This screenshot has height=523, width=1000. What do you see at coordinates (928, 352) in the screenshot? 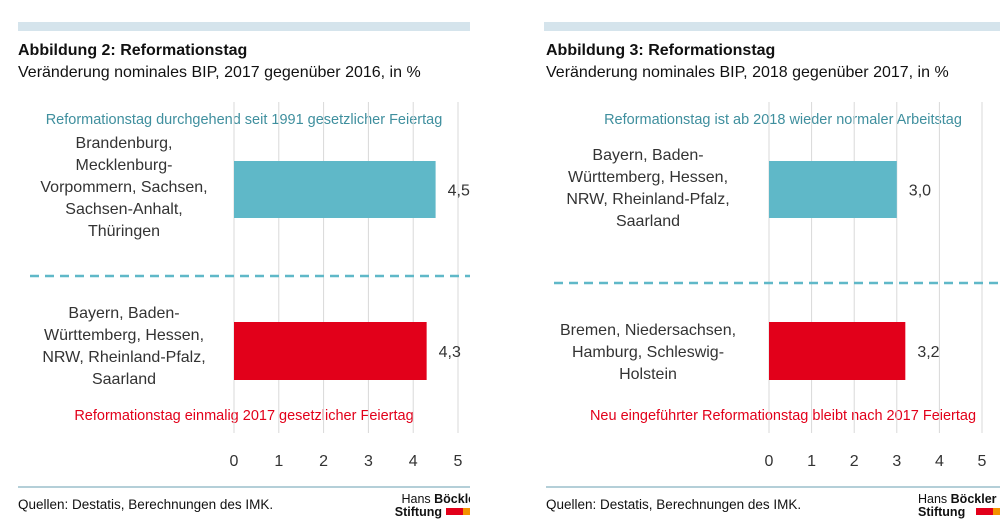
I see `bar-value-label-1: 3,2` at bounding box center [928, 352].